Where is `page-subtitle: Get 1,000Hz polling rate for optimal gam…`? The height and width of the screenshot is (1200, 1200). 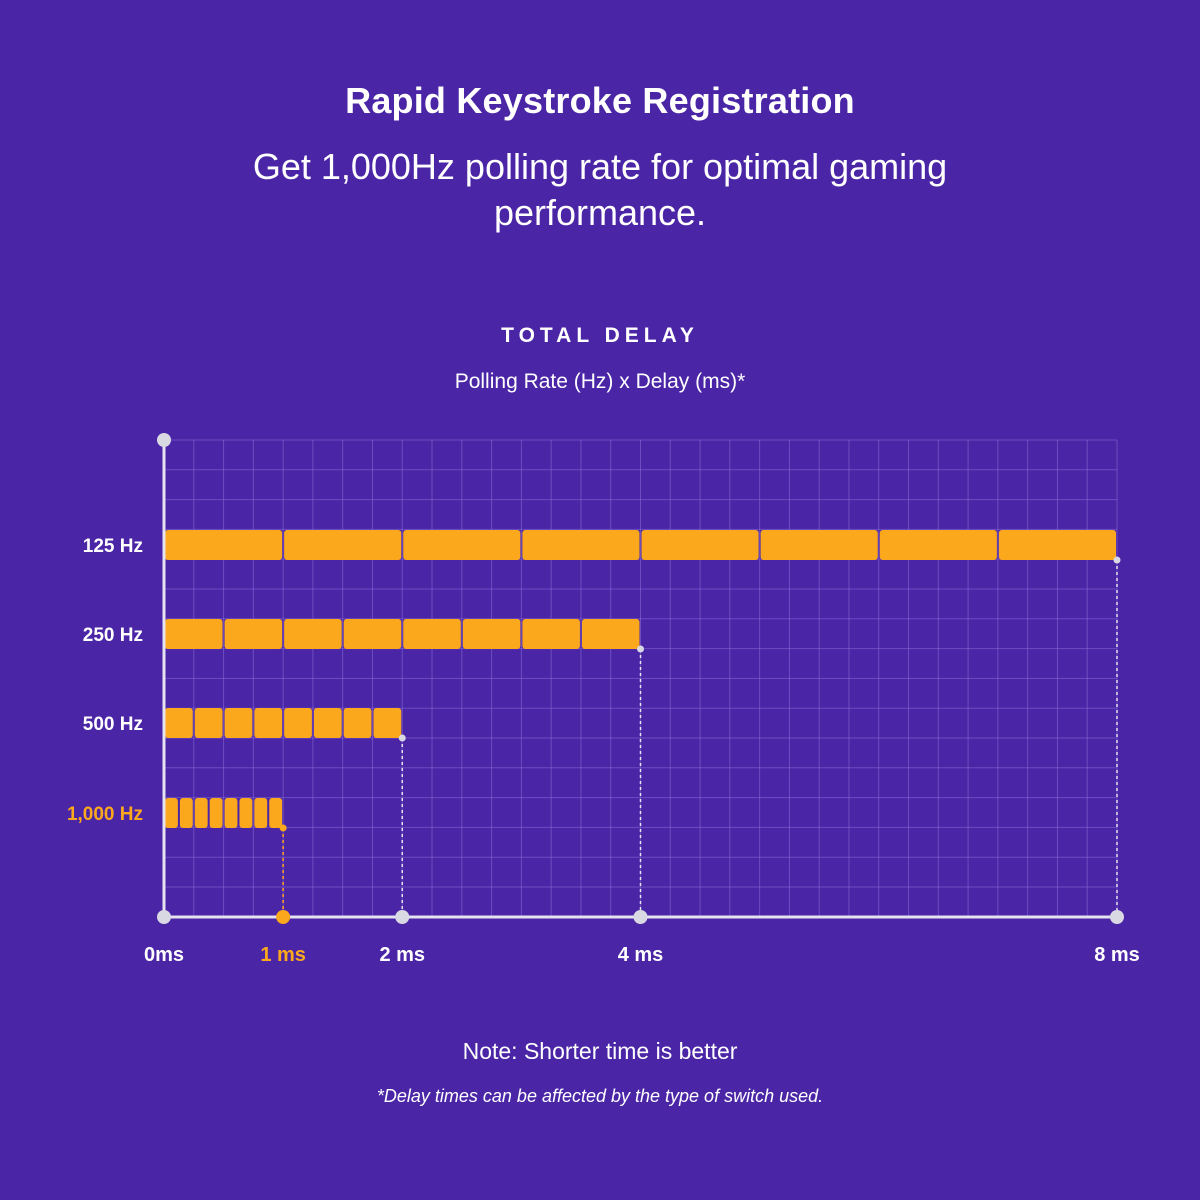 page-subtitle: Get 1,000Hz polling rate for optimal gam… is located at coordinates (600, 189).